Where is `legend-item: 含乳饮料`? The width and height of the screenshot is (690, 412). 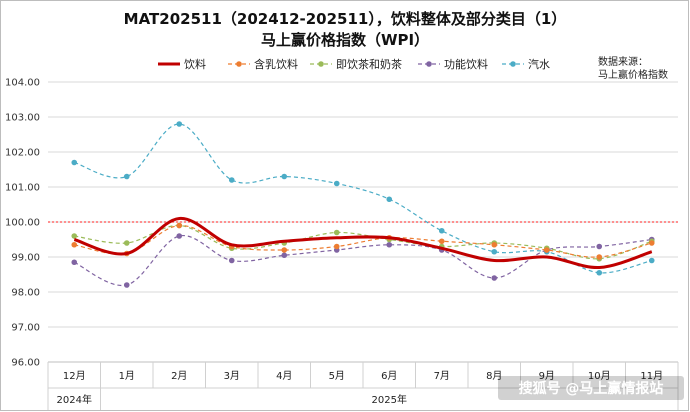
legend-item: 含乳饮料 is located at coordinates (263, 64).